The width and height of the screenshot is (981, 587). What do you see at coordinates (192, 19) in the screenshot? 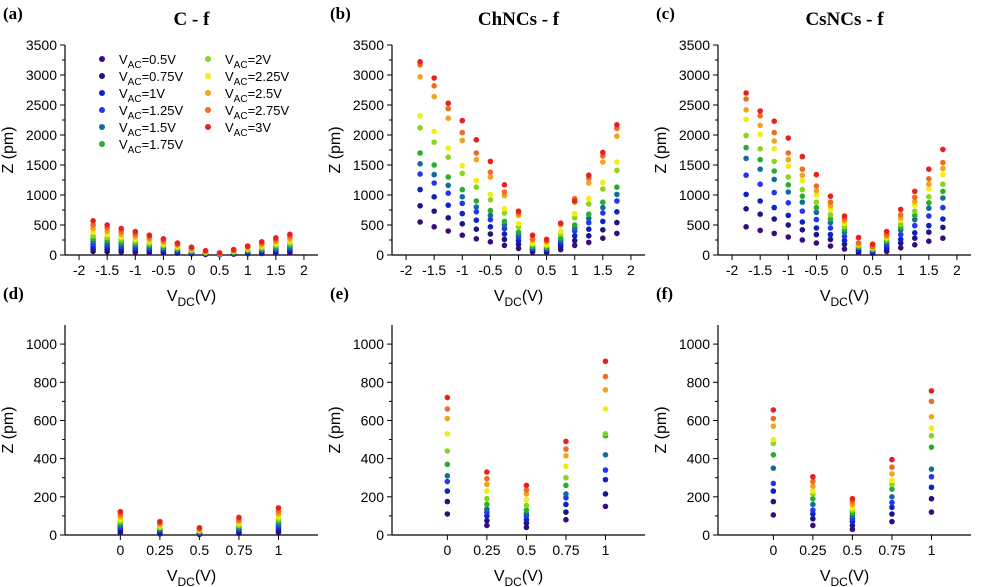
I see `panel-title: C - f` at bounding box center [192, 19].